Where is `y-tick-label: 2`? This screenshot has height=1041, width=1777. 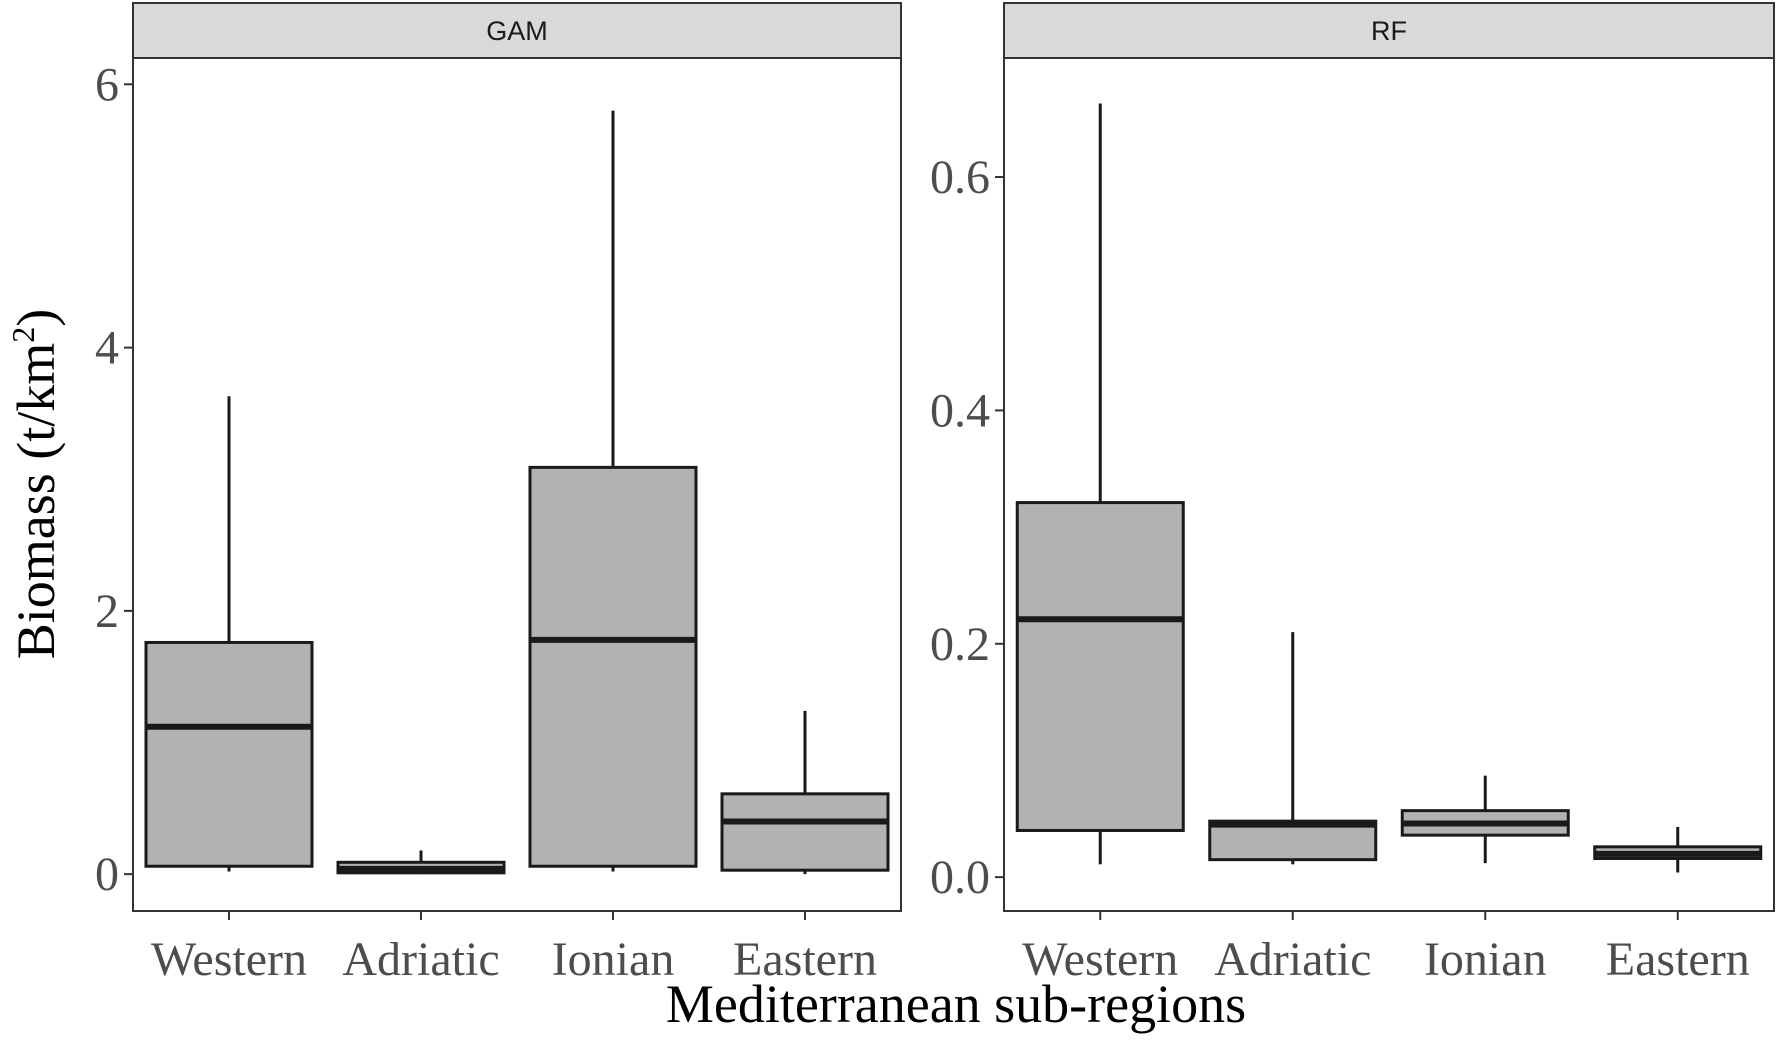
y-tick-label: 2 is located at coordinates (107, 611).